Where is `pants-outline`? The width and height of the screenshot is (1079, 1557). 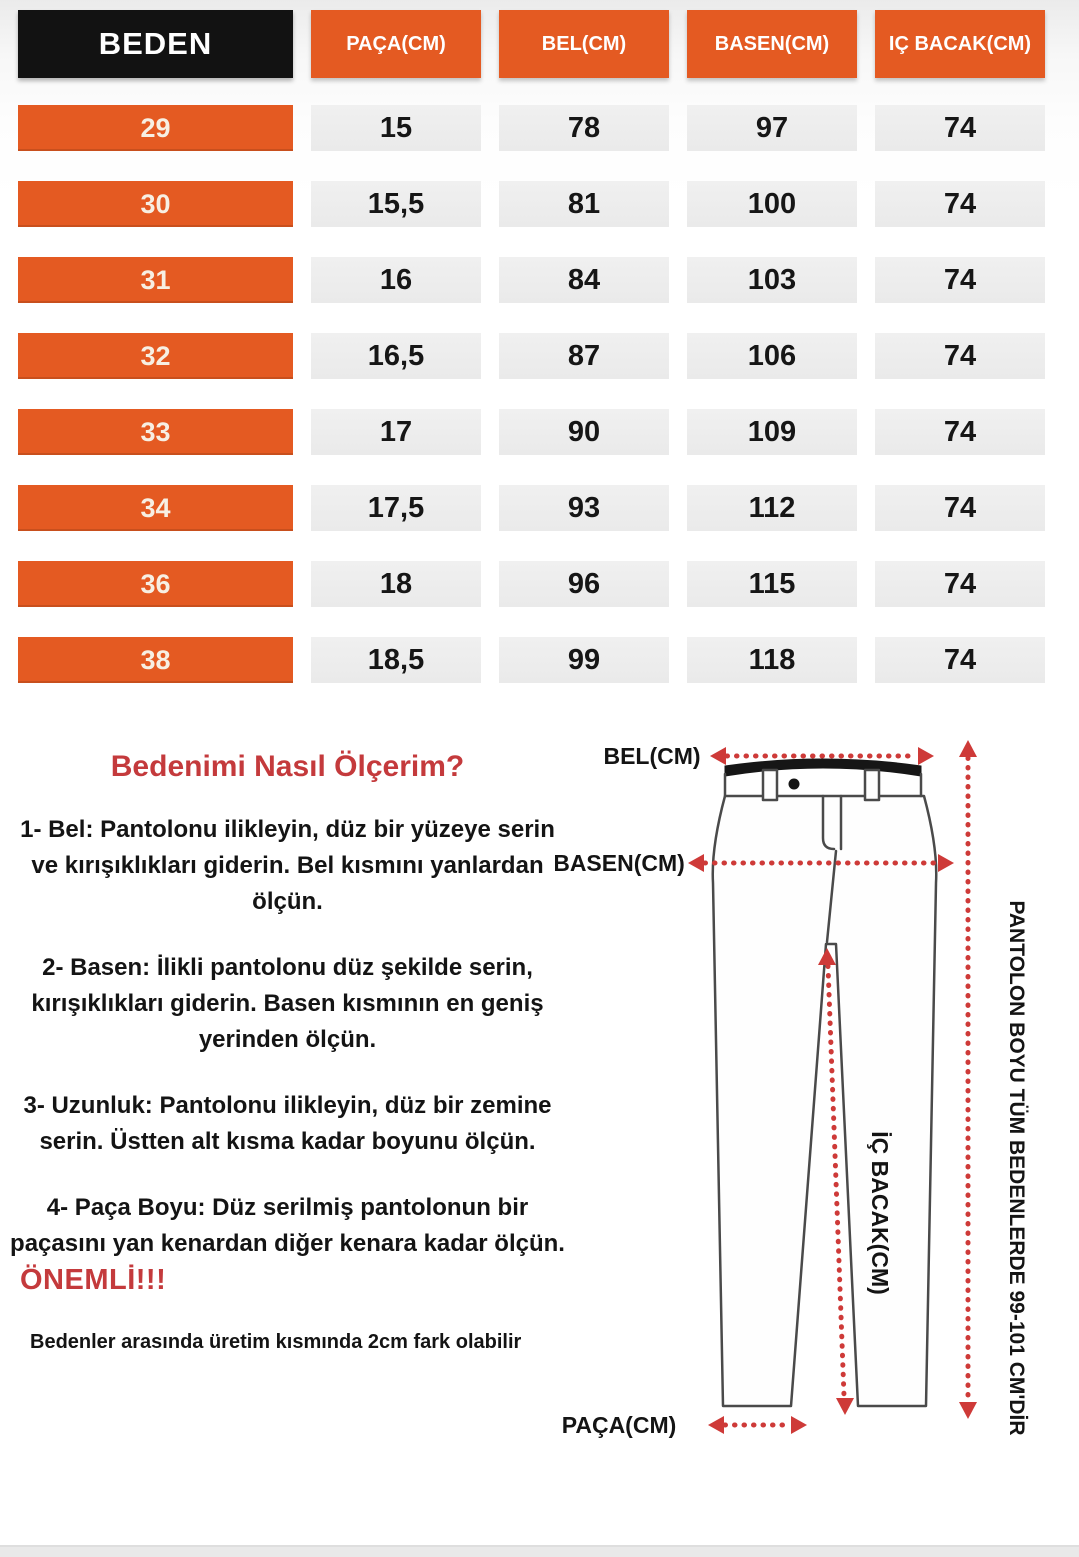
pants-outline is located at coordinates (824, 1101).